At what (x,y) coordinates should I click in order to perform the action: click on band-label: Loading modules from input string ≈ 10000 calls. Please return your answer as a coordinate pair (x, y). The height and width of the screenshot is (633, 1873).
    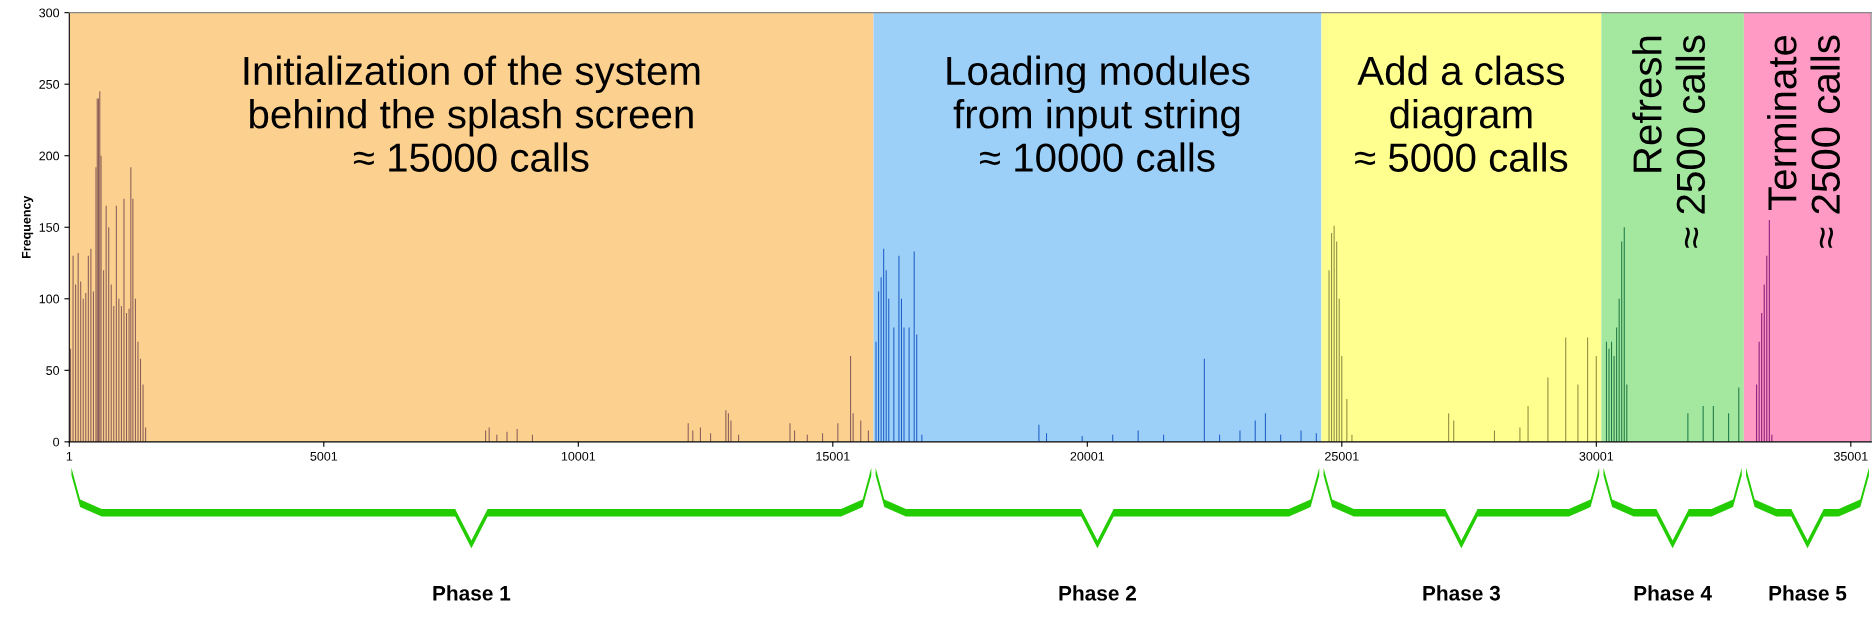
    Looking at the image, I should click on (1098, 113).